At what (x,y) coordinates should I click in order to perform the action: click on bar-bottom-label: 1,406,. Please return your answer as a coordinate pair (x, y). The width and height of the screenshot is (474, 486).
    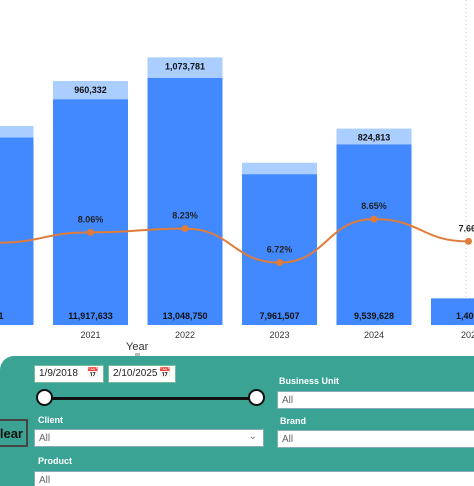
    Looking at the image, I should click on (465, 316).